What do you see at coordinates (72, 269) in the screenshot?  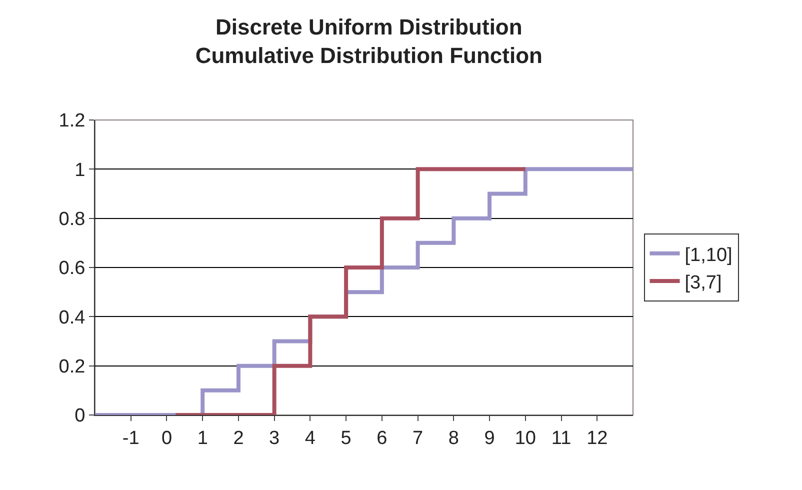 I see `y-tick-label: 0.6` at bounding box center [72, 269].